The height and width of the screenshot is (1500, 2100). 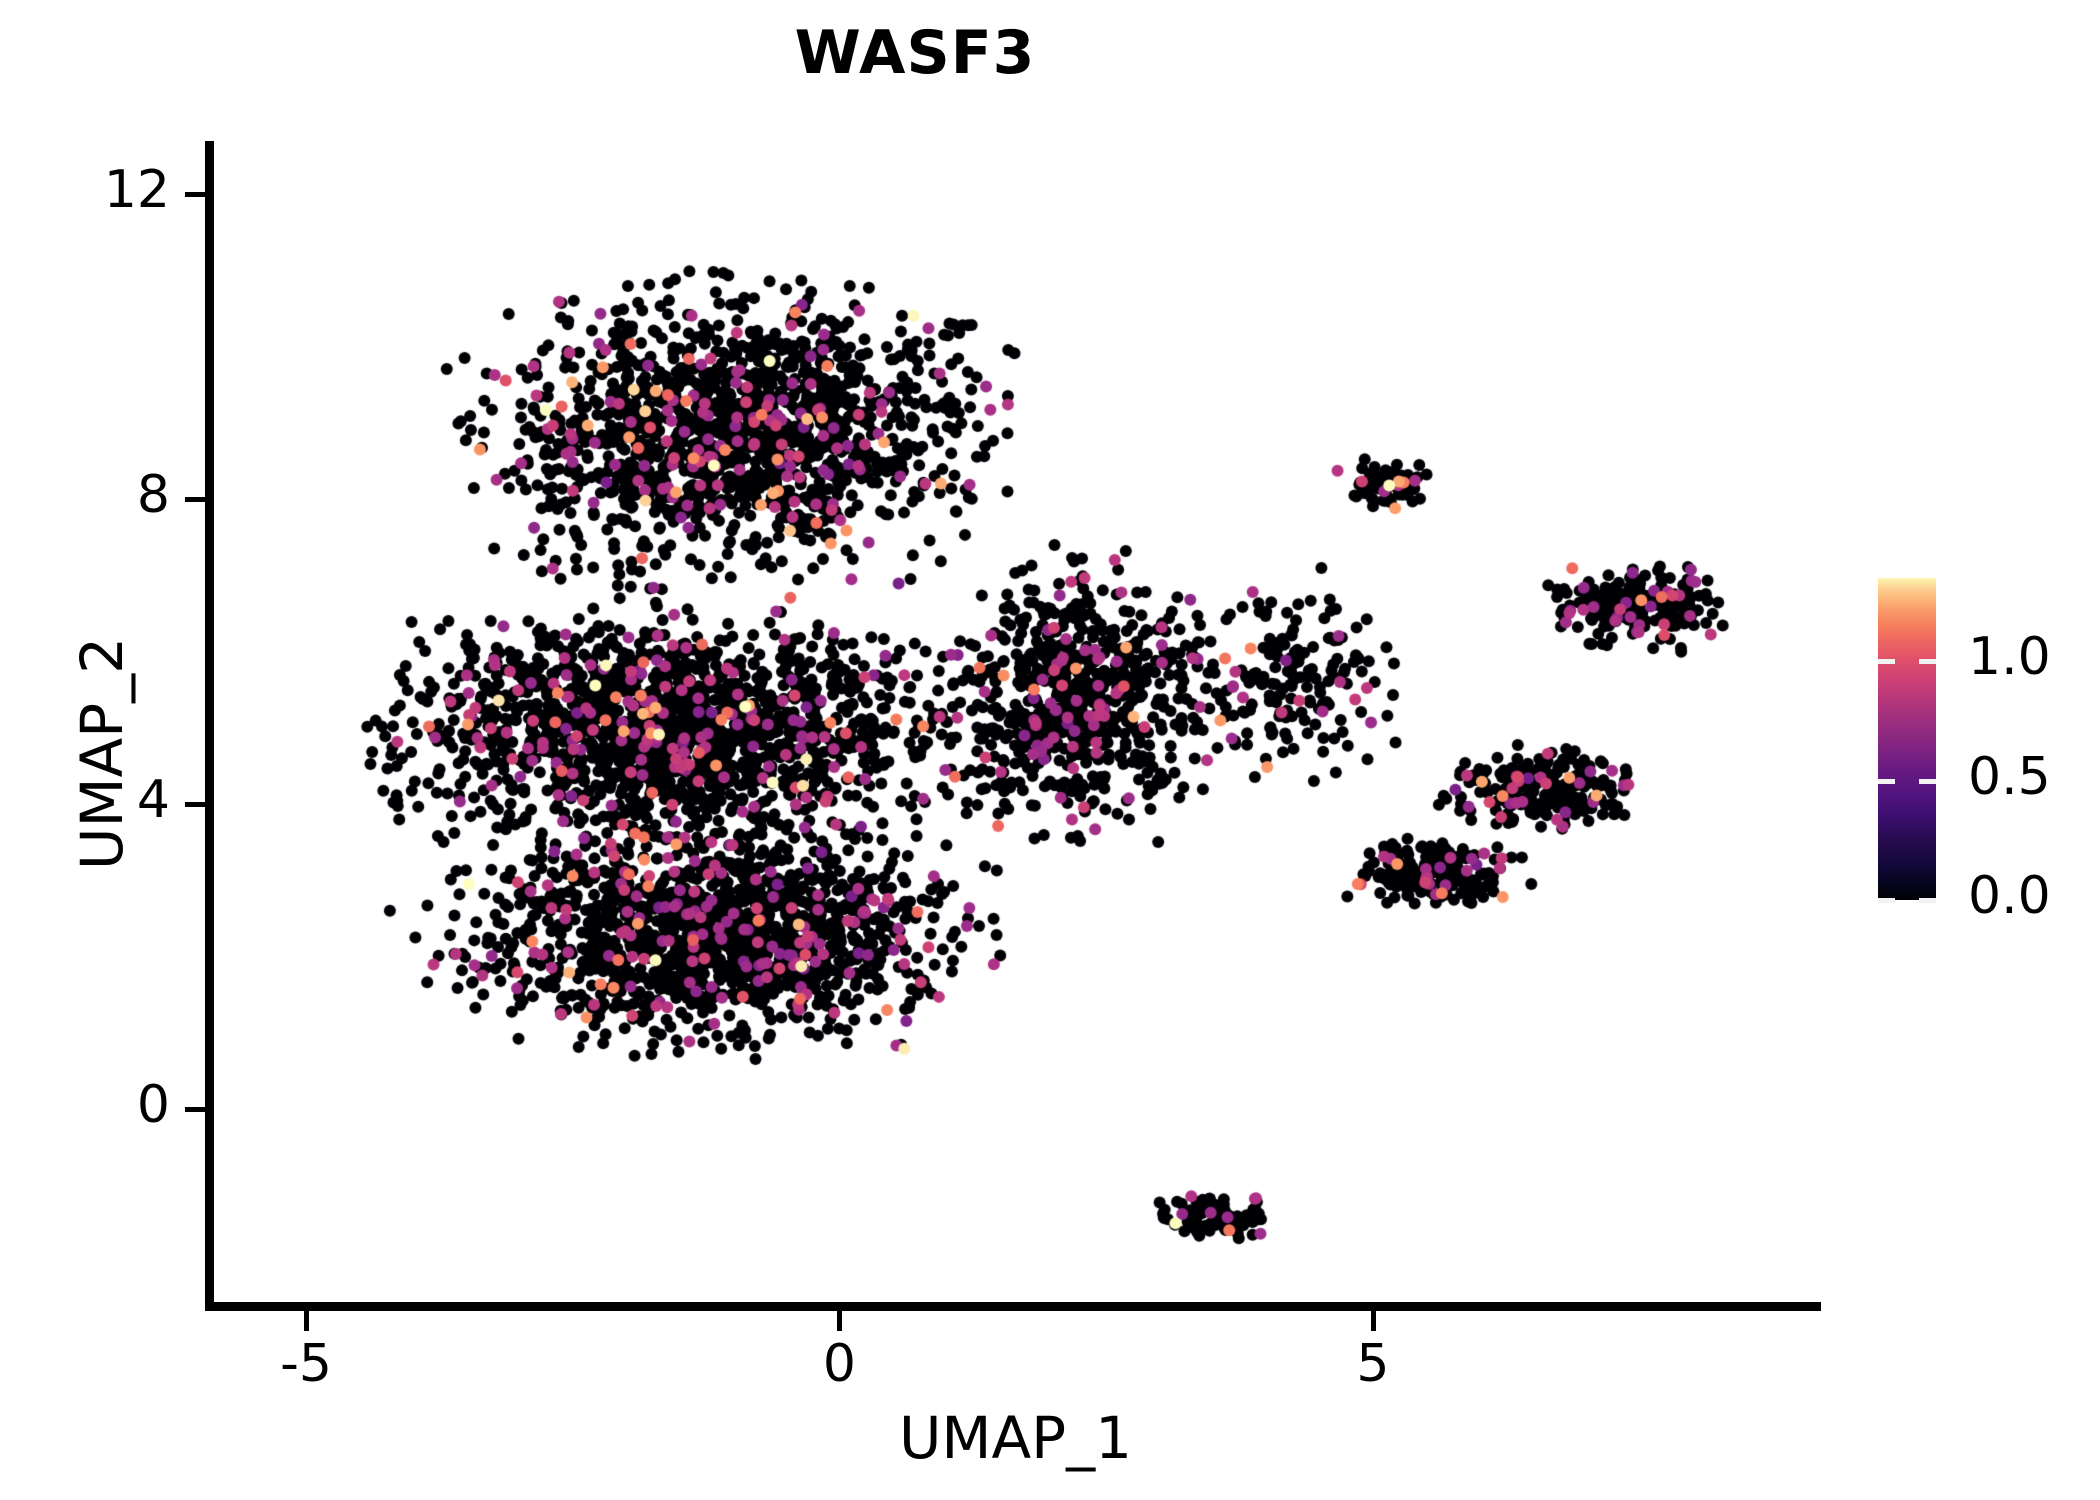 I want to click on chart-title: WASF3, so click(x=915, y=53).